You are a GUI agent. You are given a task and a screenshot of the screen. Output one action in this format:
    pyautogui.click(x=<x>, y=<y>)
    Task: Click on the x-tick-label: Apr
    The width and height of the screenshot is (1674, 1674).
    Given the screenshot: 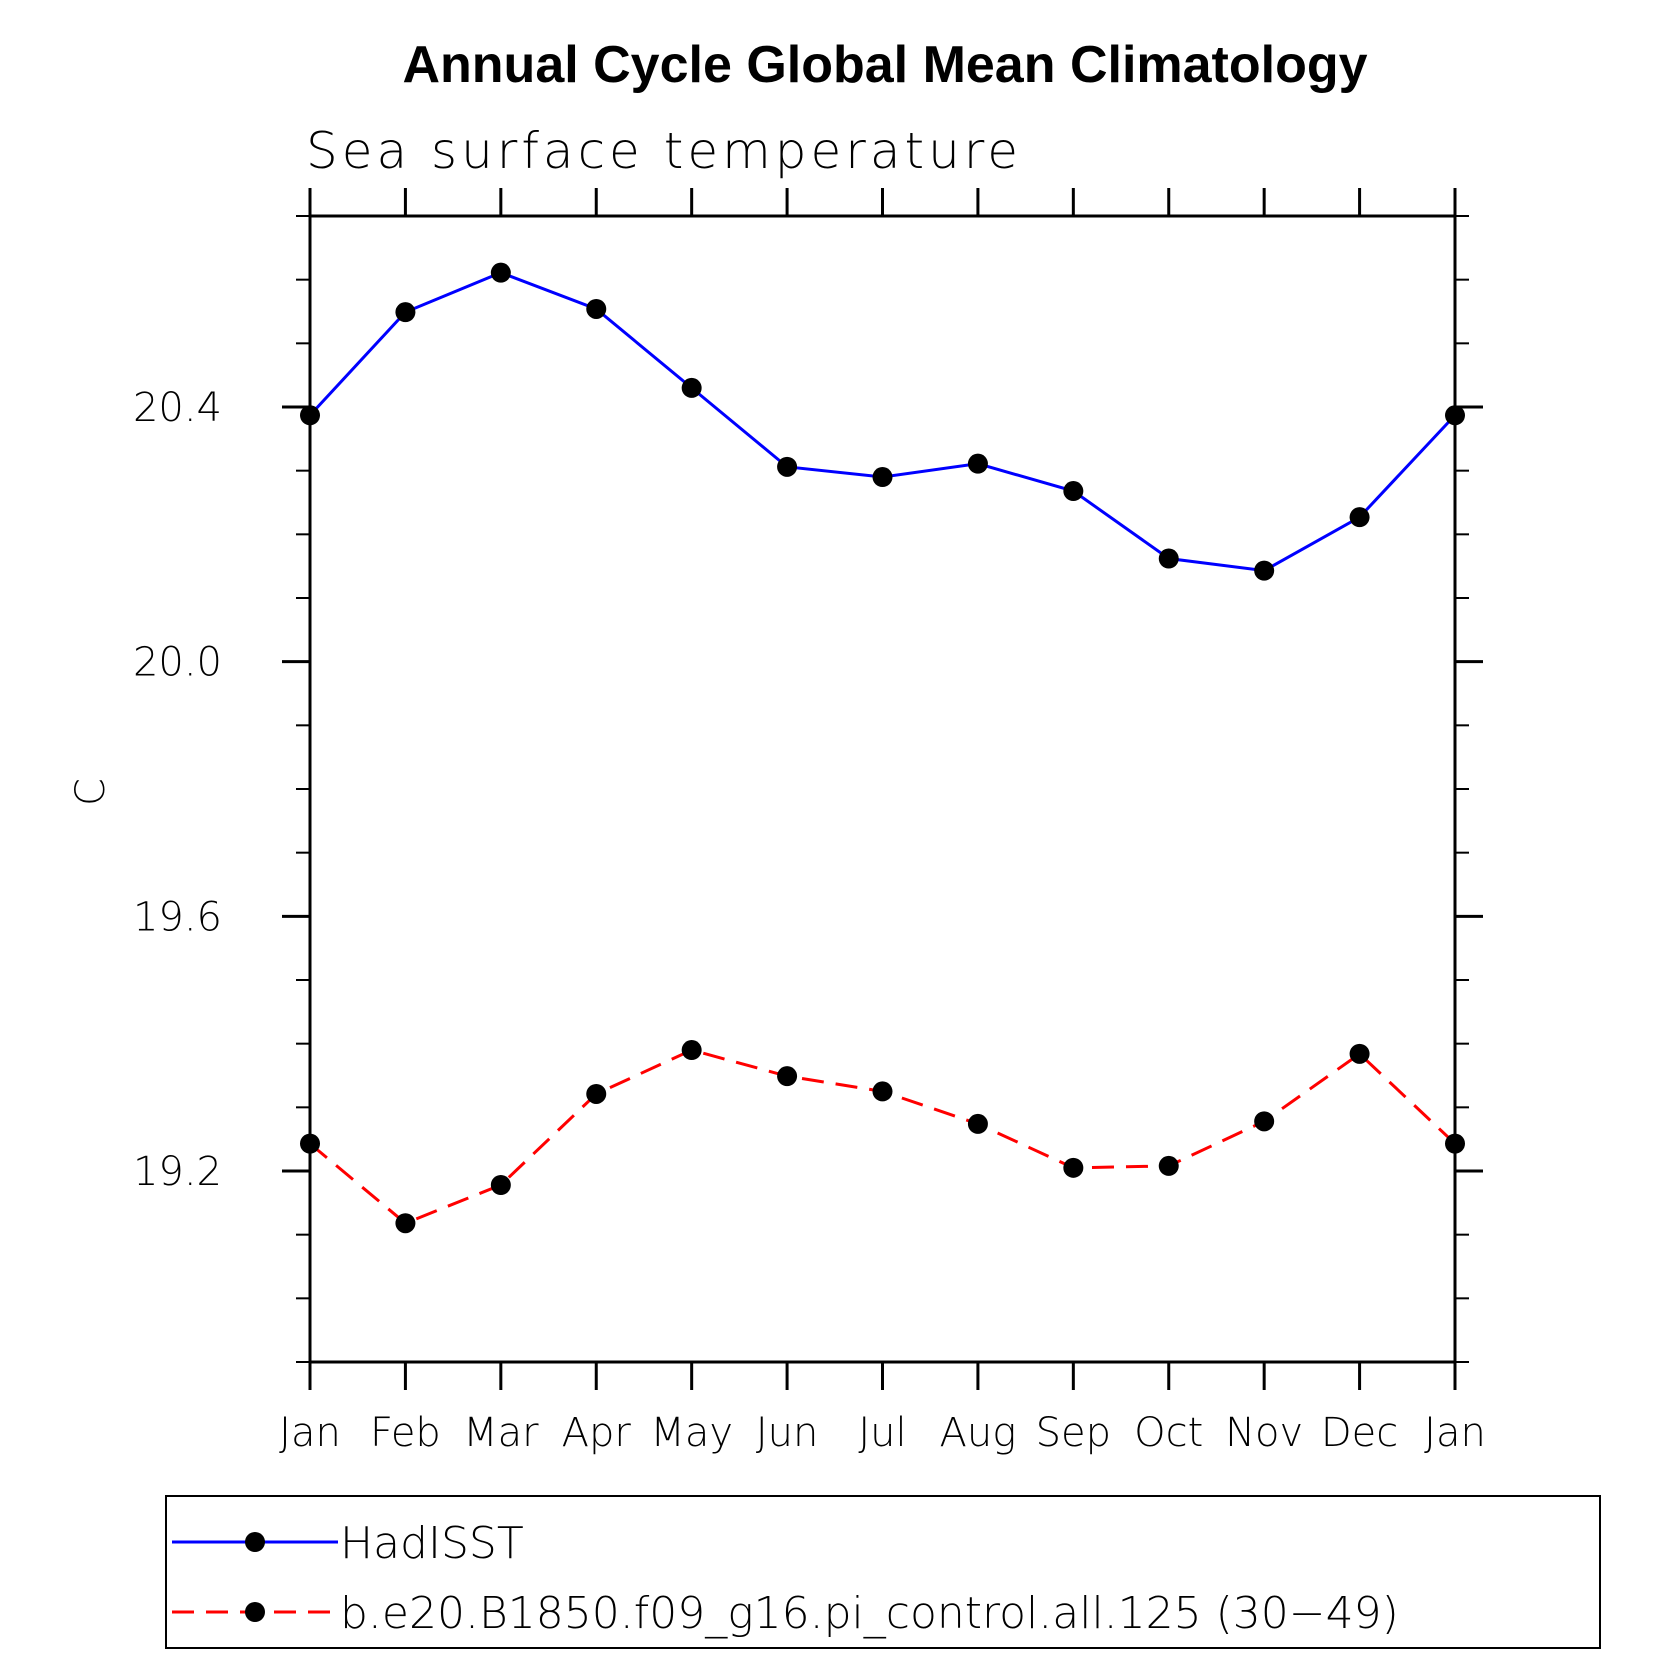 What is the action you would take?
    pyautogui.click(x=597, y=1433)
    